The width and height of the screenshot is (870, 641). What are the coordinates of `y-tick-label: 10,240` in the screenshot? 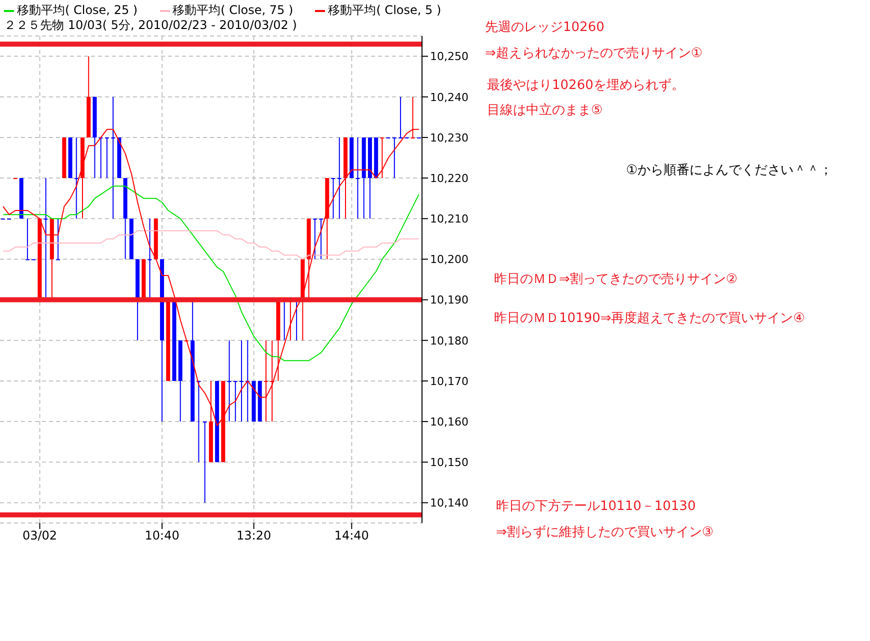 It's located at (449, 97).